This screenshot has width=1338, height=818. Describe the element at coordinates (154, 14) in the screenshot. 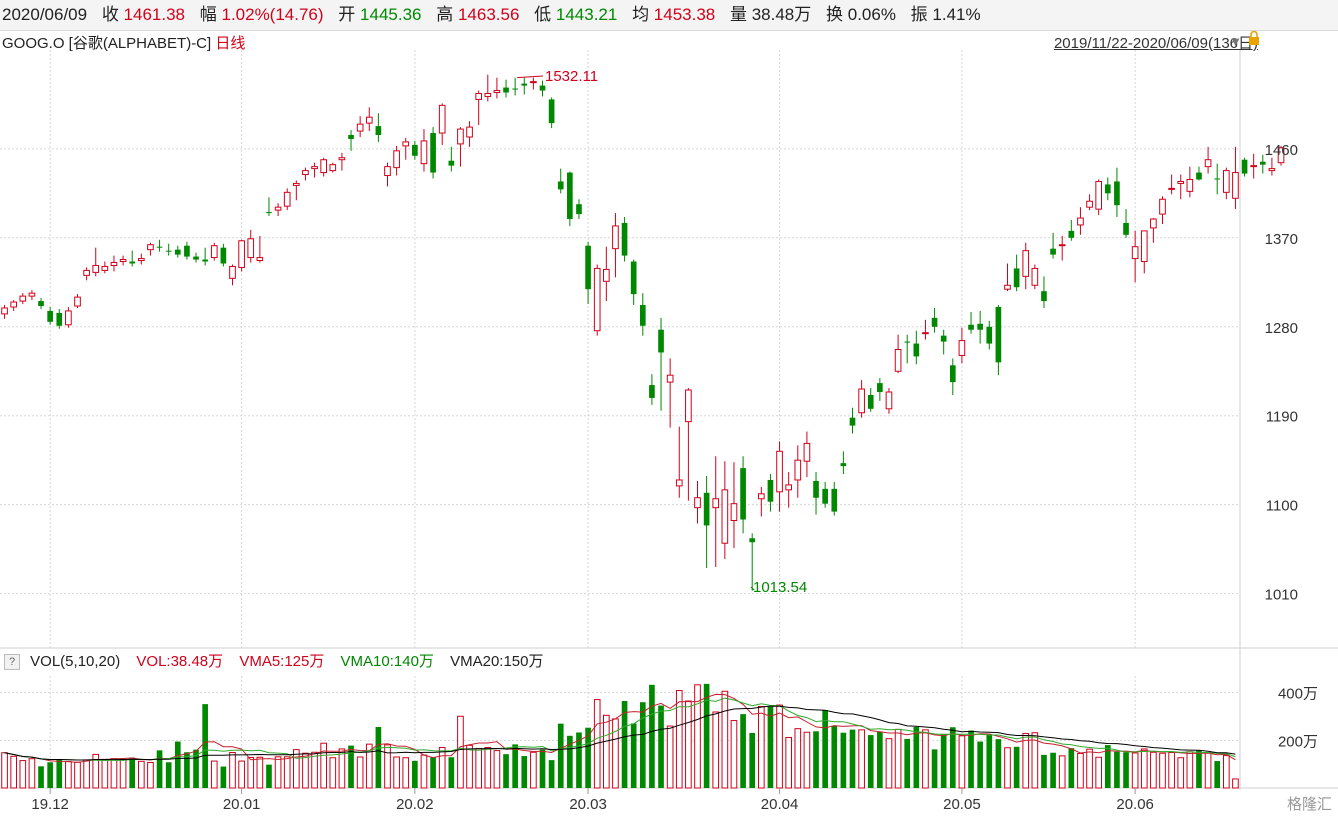

I see `close-value: 1461.38` at that location.